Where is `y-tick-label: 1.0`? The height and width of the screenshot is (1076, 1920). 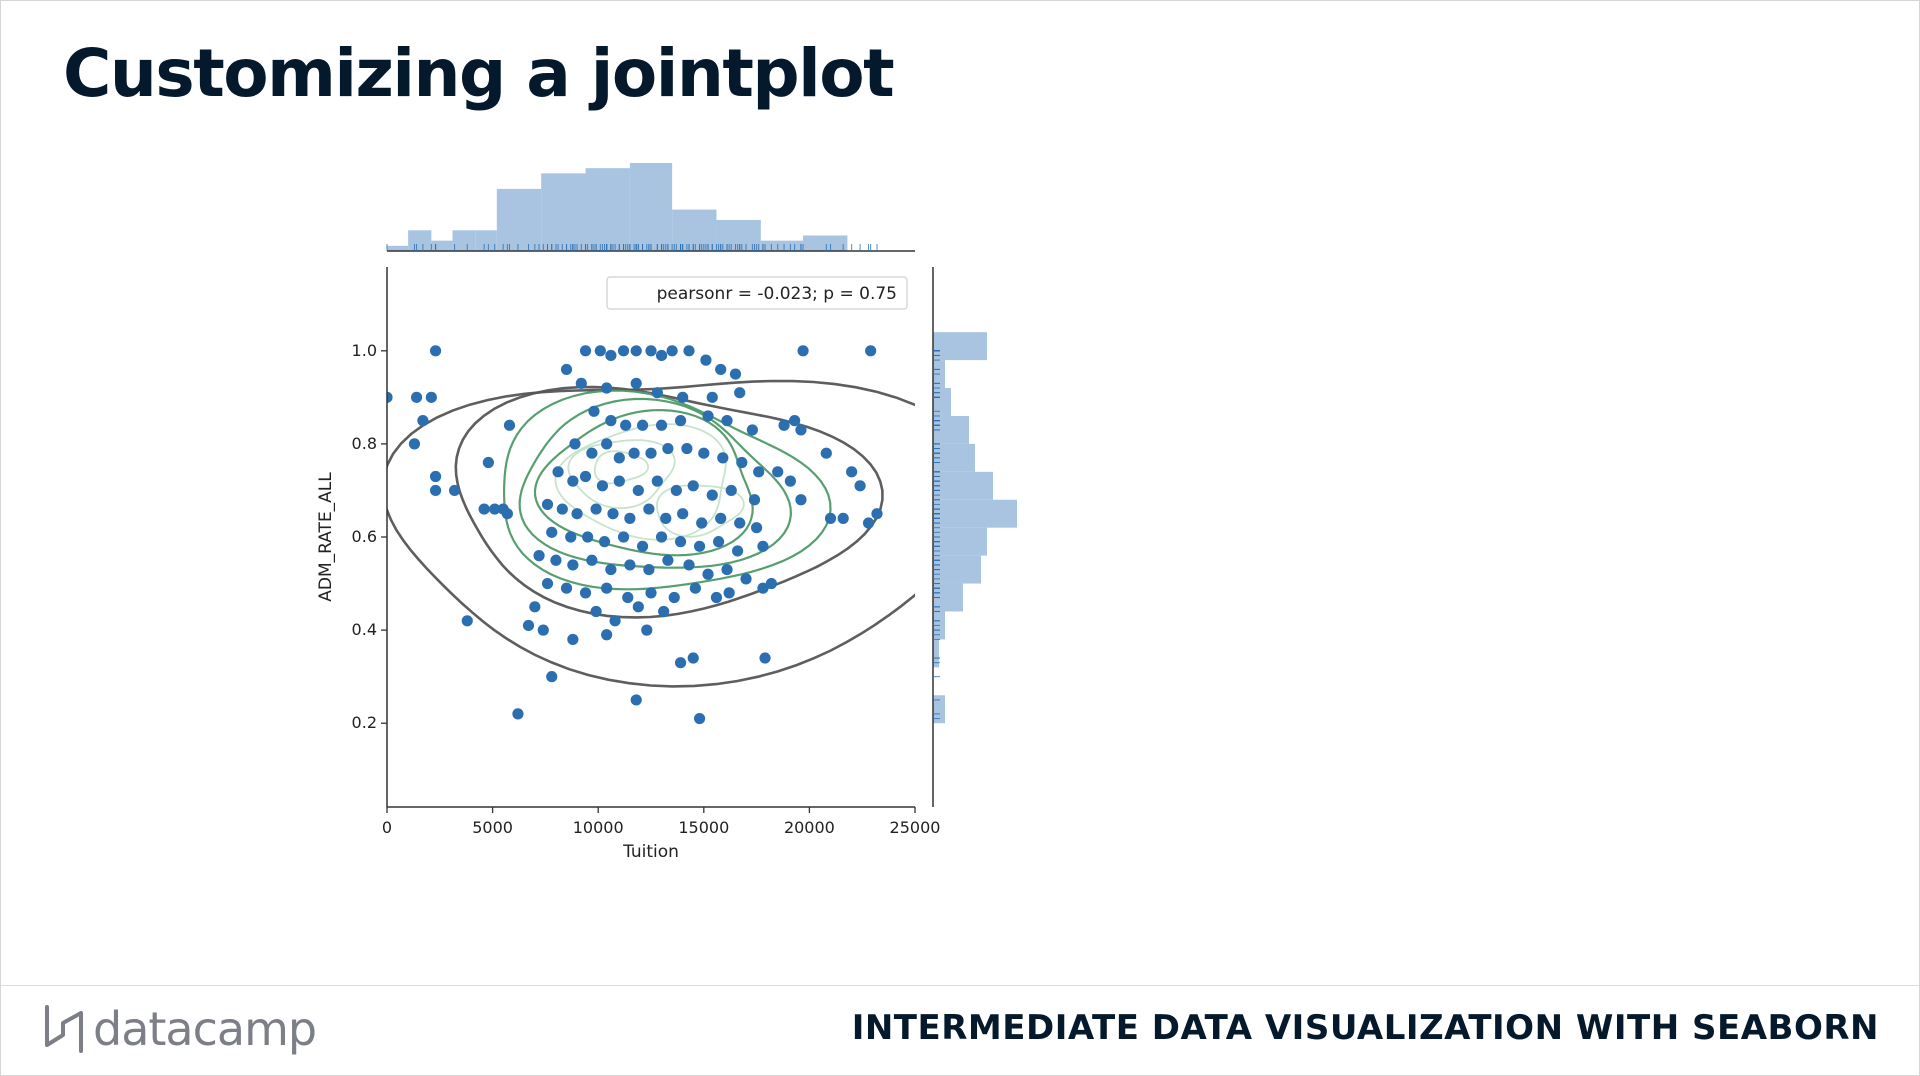
y-tick-label: 1.0 is located at coordinates (364, 350).